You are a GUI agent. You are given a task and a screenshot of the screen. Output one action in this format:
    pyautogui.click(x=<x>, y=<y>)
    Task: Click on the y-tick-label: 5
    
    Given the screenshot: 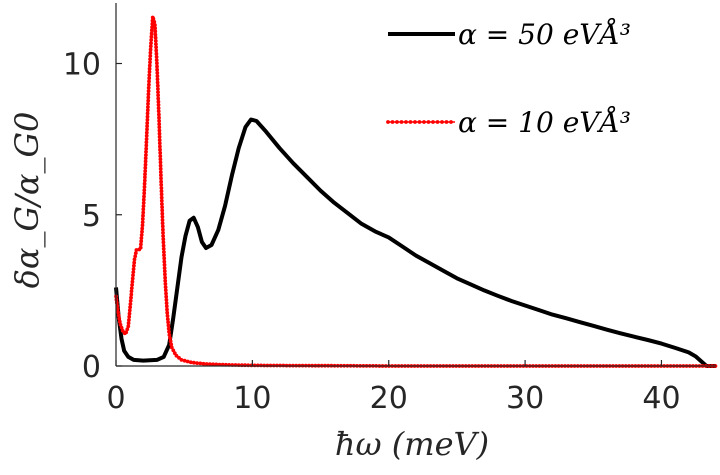 What is the action you would take?
    pyautogui.click(x=91, y=216)
    